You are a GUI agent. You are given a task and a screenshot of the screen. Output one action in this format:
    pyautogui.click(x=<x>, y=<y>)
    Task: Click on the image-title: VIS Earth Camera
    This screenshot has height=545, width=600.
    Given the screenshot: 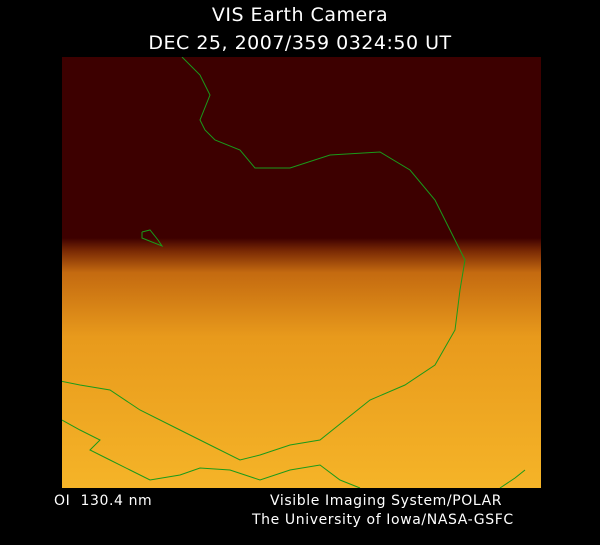 What is the action you would take?
    pyautogui.click(x=300, y=15)
    